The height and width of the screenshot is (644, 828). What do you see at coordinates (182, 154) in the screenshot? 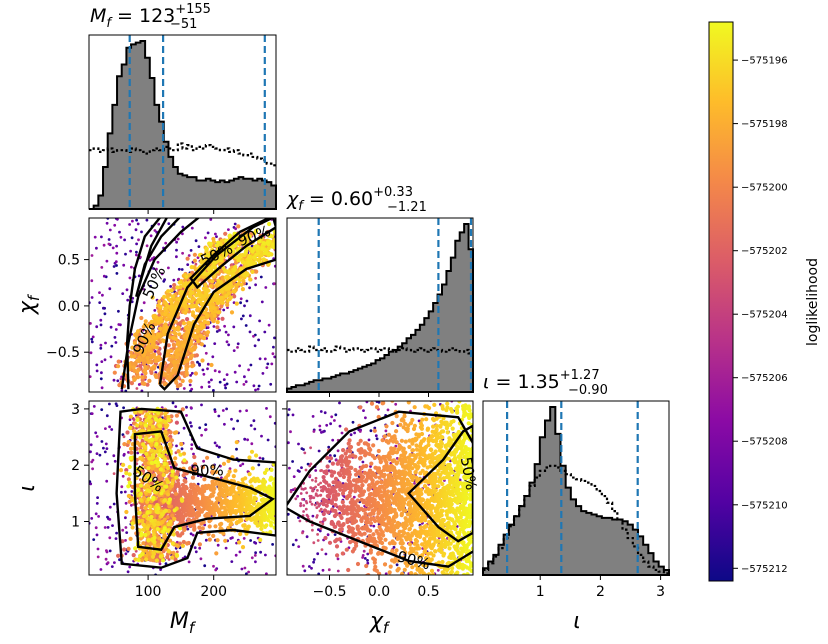
I see `prior-hist-M_f` at bounding box center [182, 154].